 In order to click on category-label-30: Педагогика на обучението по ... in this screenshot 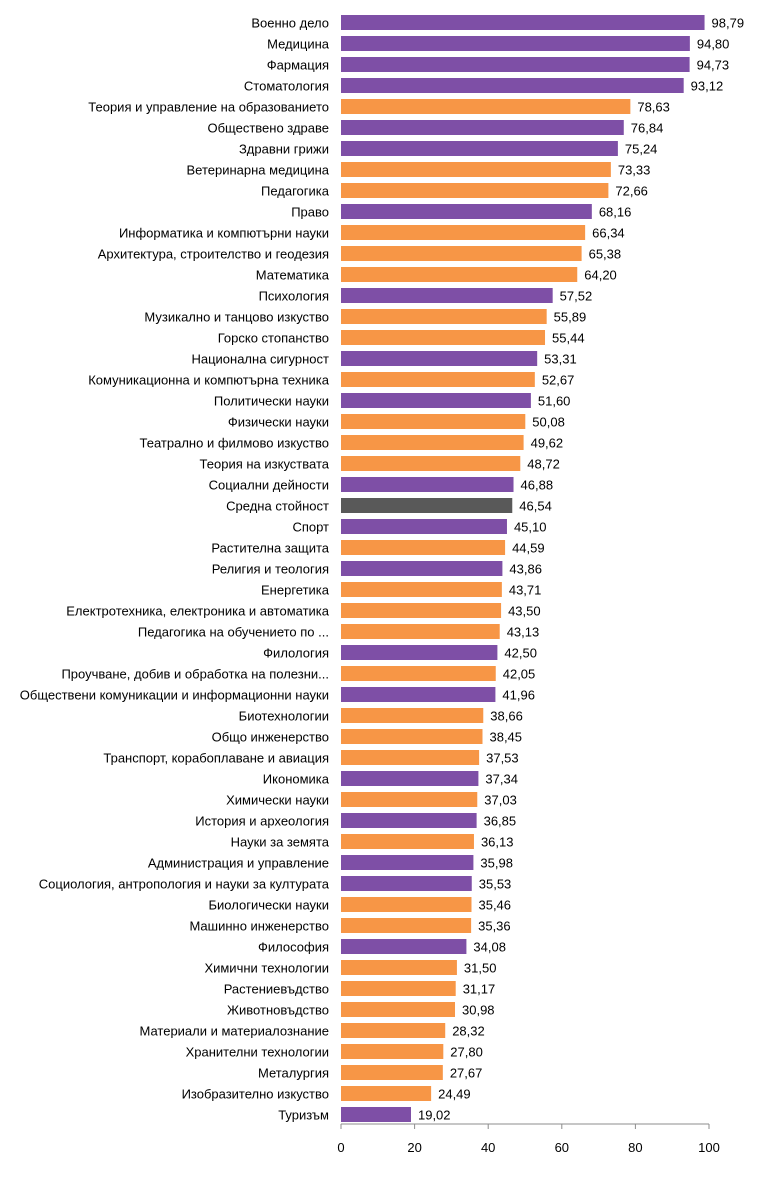, I will do `click(233, 632)`.